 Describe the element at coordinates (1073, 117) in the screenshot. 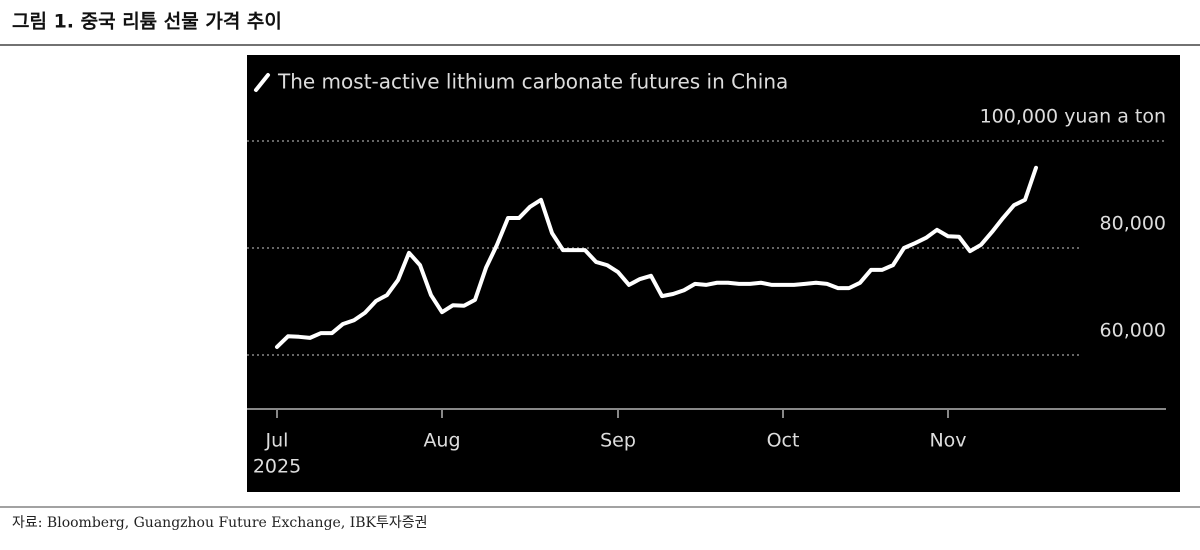

I see `y-tick-label: 100,000 yuan a ton` at that location.